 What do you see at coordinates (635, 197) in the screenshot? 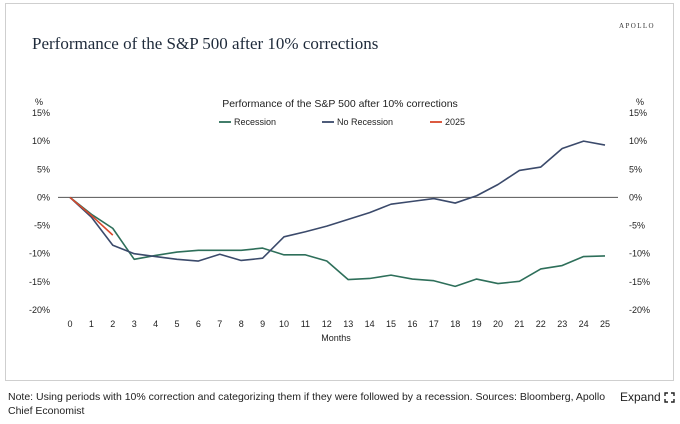
I see `y-tick-right: 0%` at bounding box center [635, 197].